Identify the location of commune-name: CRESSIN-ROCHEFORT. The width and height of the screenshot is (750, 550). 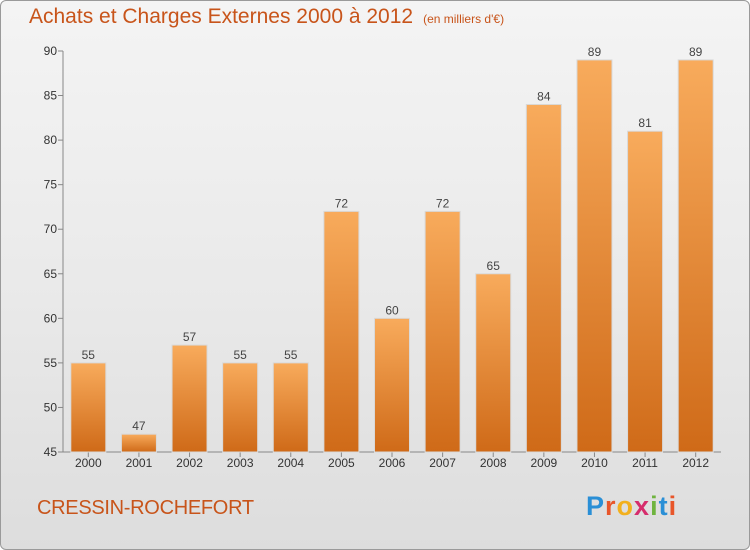
(145, 508).